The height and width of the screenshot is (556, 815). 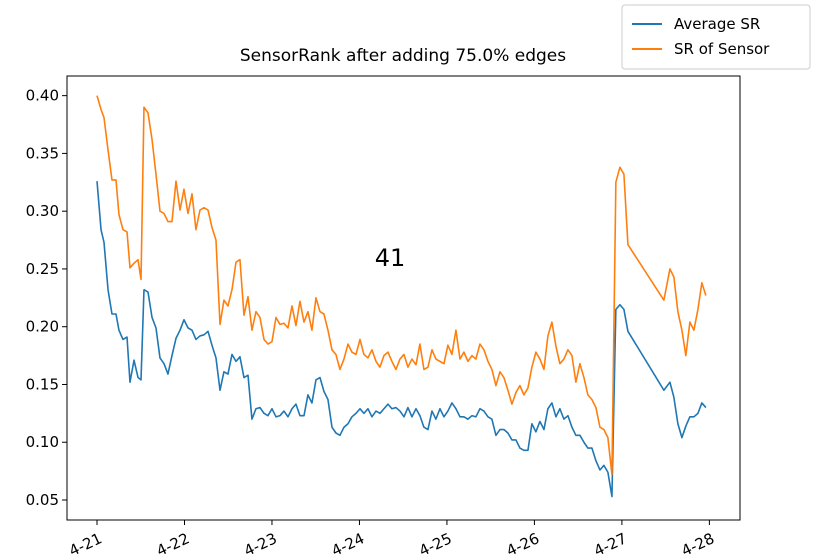 What do you see at coordinates (348, 542) in the screenshot?
I see `x-tick-label: 4-24` at bounding box center [348, 542].